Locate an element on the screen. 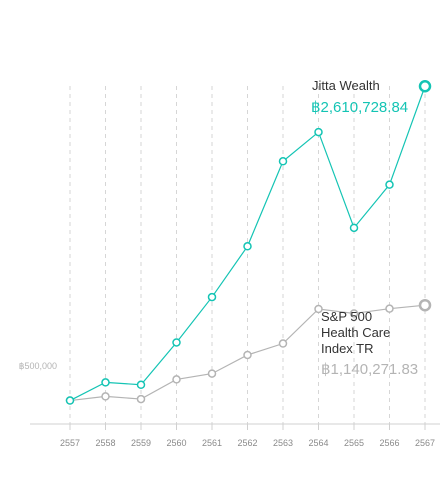 This screenshot has height=496, width=440. x-tick-label-2557: 2557 is located at coordinates (70, 443).